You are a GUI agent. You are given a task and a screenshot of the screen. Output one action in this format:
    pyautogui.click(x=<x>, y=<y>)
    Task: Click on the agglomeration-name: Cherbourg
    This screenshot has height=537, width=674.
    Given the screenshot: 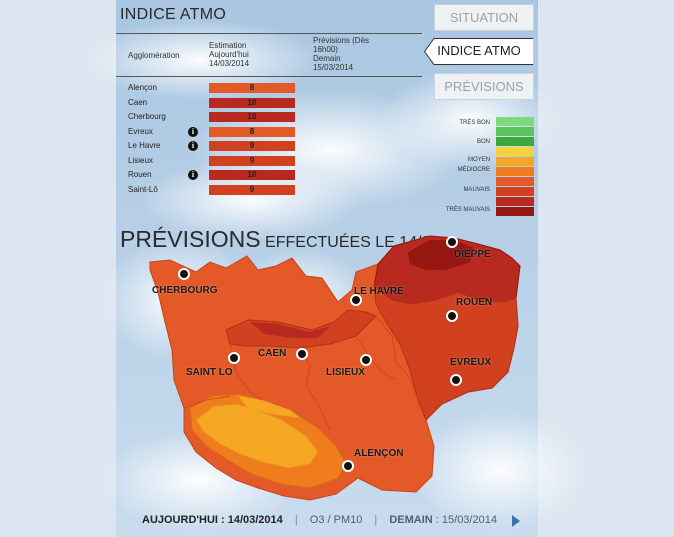 What is the action you would take?
    pyautogui.click(x=147, y=116)
    